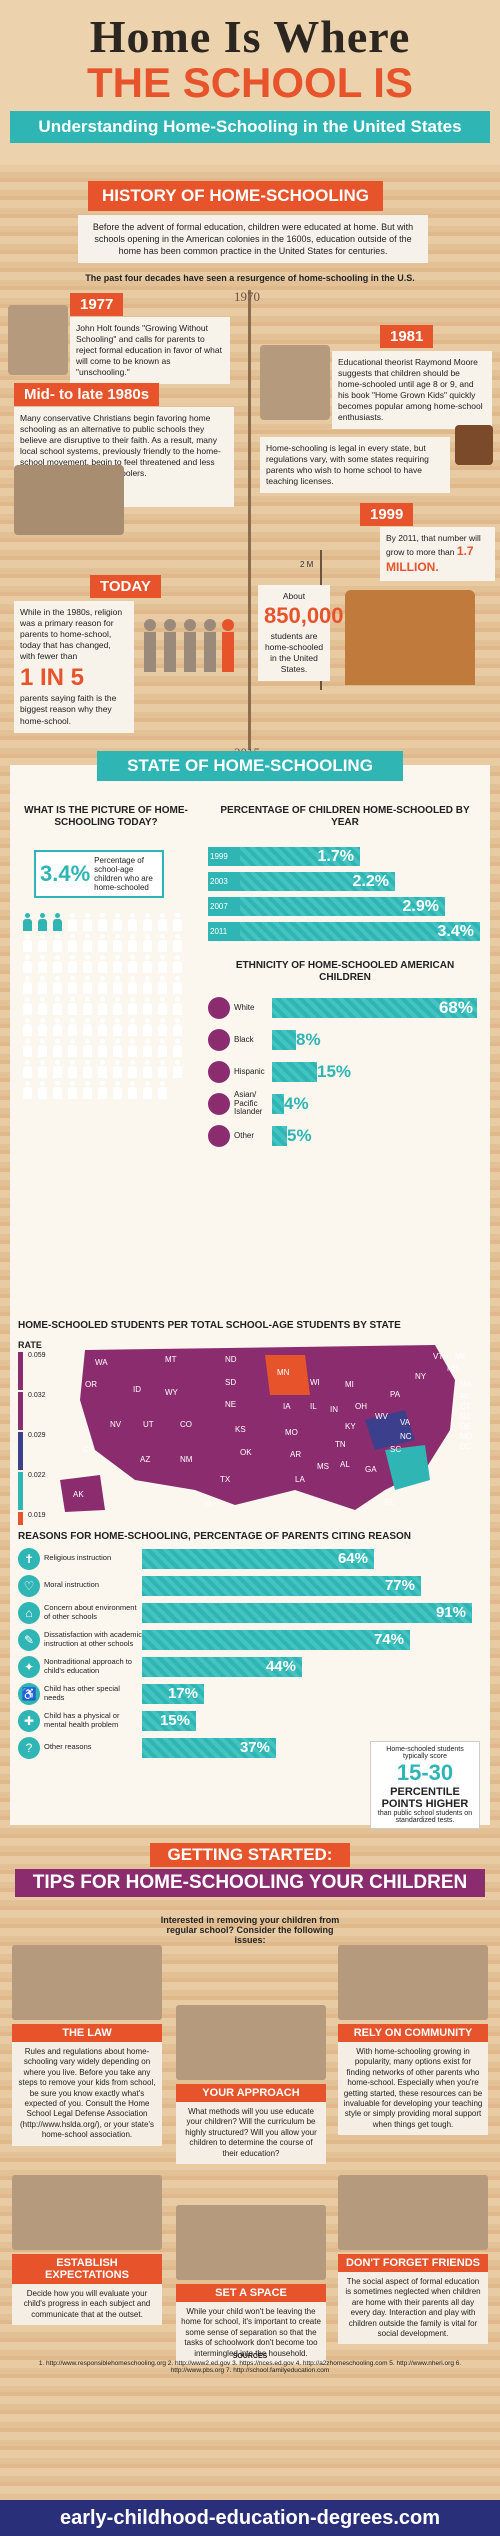 This screenshot has width=500, height=2536. Describe the element at coordinates (395, 1394) in the screenshot. I see `state-label: PA` at that location.